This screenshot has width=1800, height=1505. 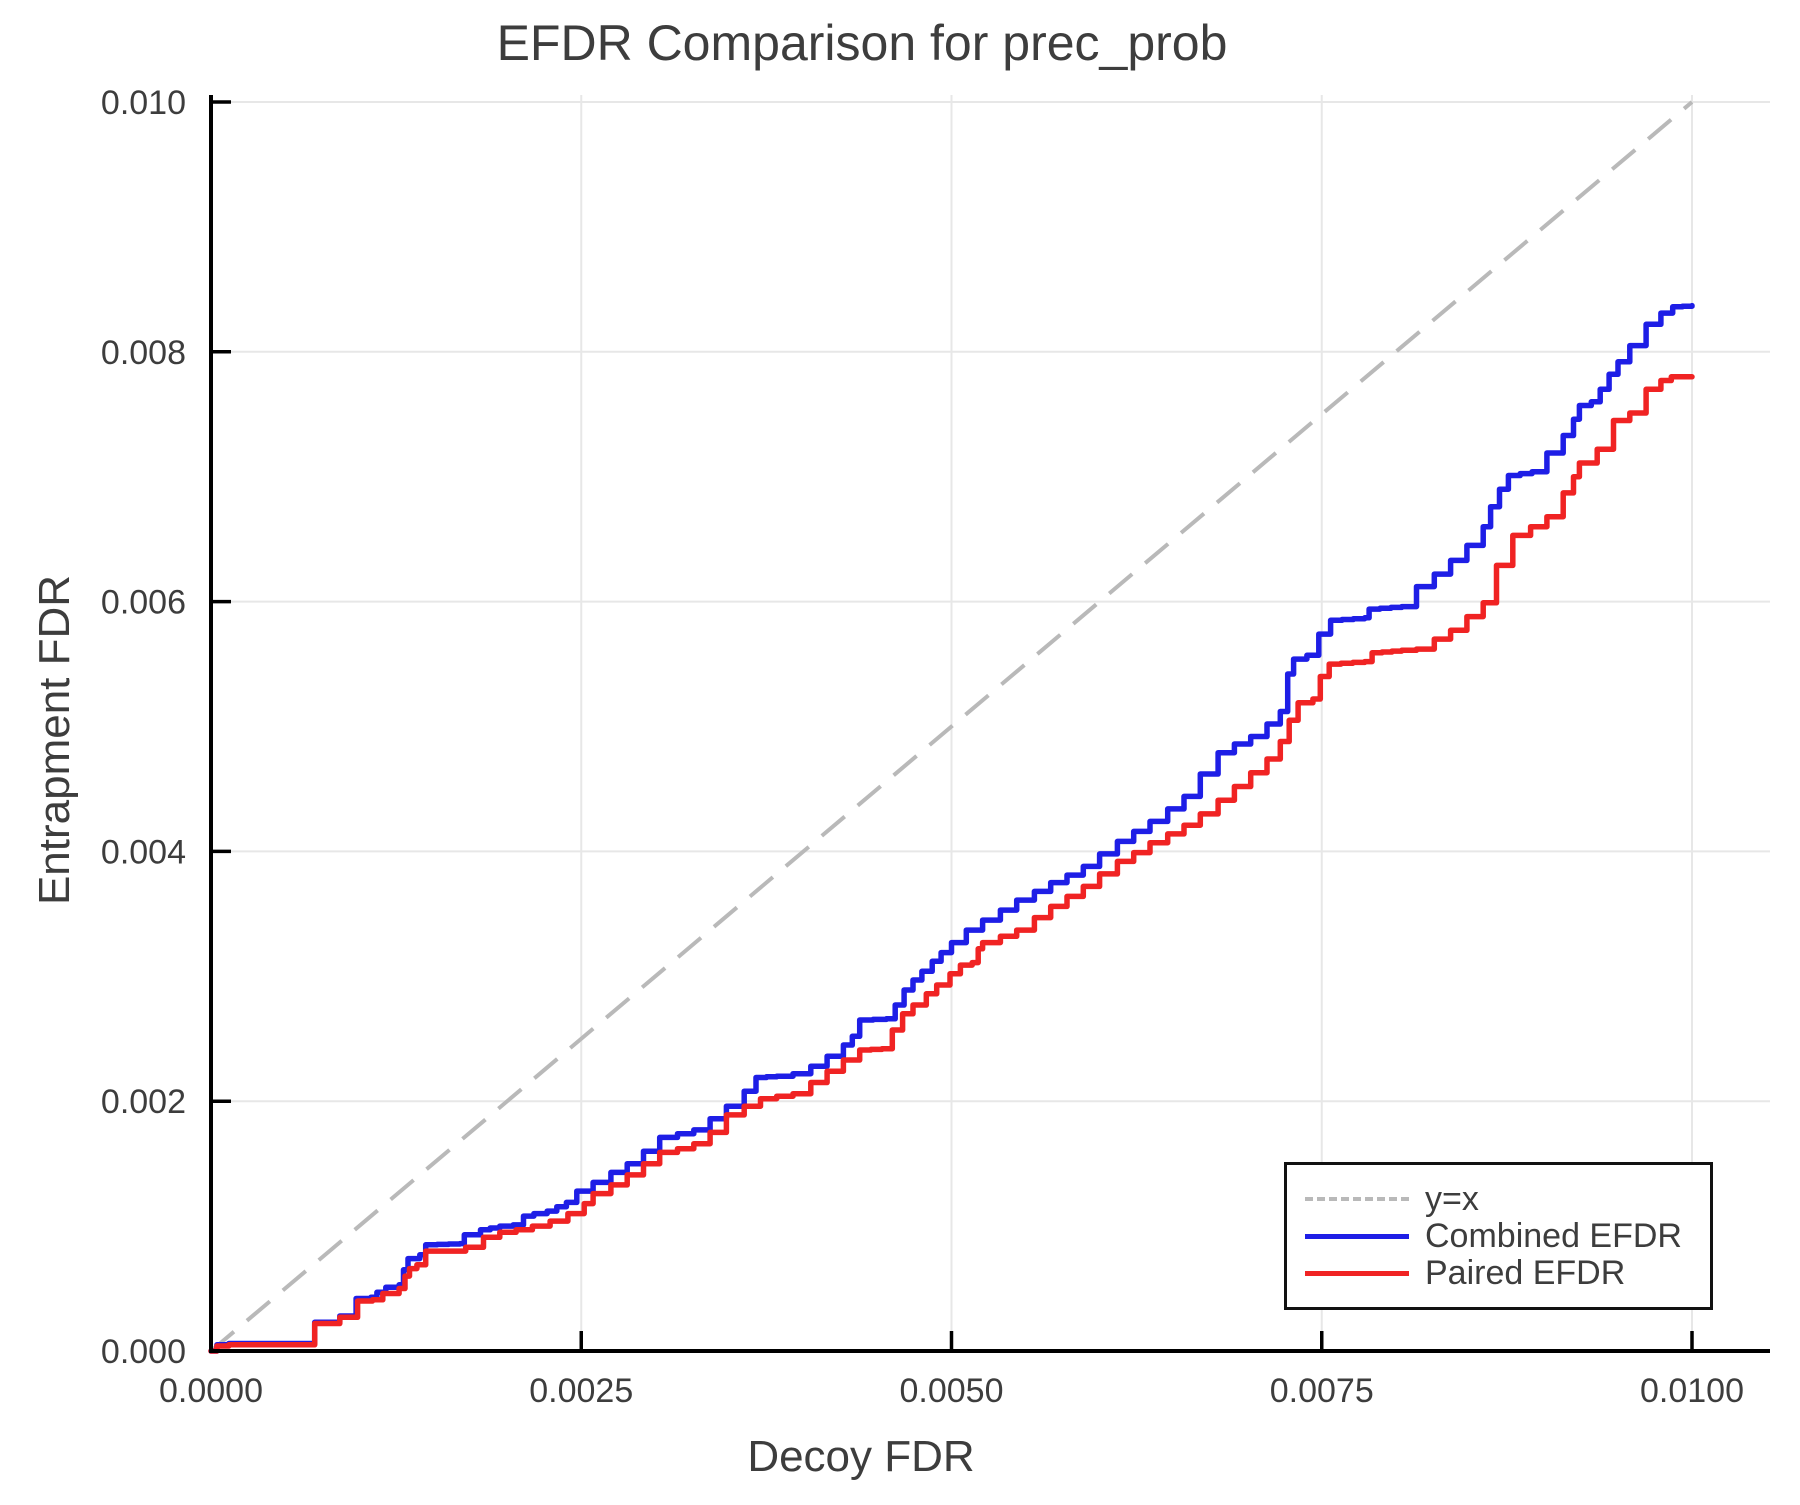 What do you see at coordinates (1322, 1391) in the screenshot?
I see `svg-text: 0.0075` at bounding box center [1322, 1391].